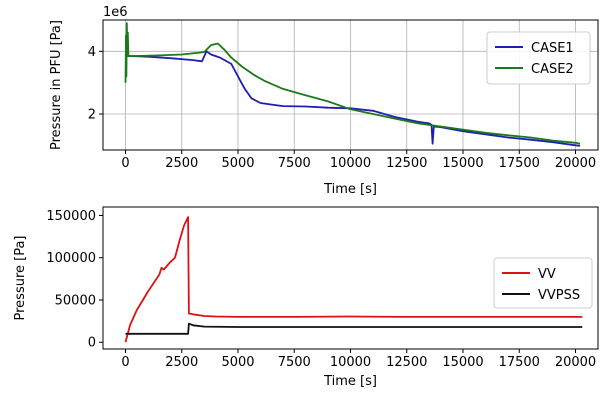  I want to click on y-tick-label-bottom-3: 150000, so click(71, 216).